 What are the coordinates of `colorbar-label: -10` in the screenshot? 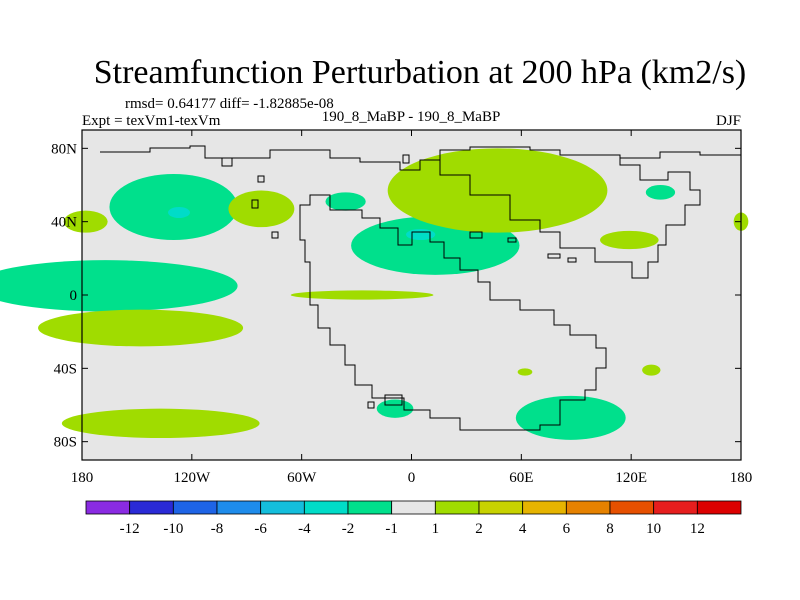 It's located at (173, 529).